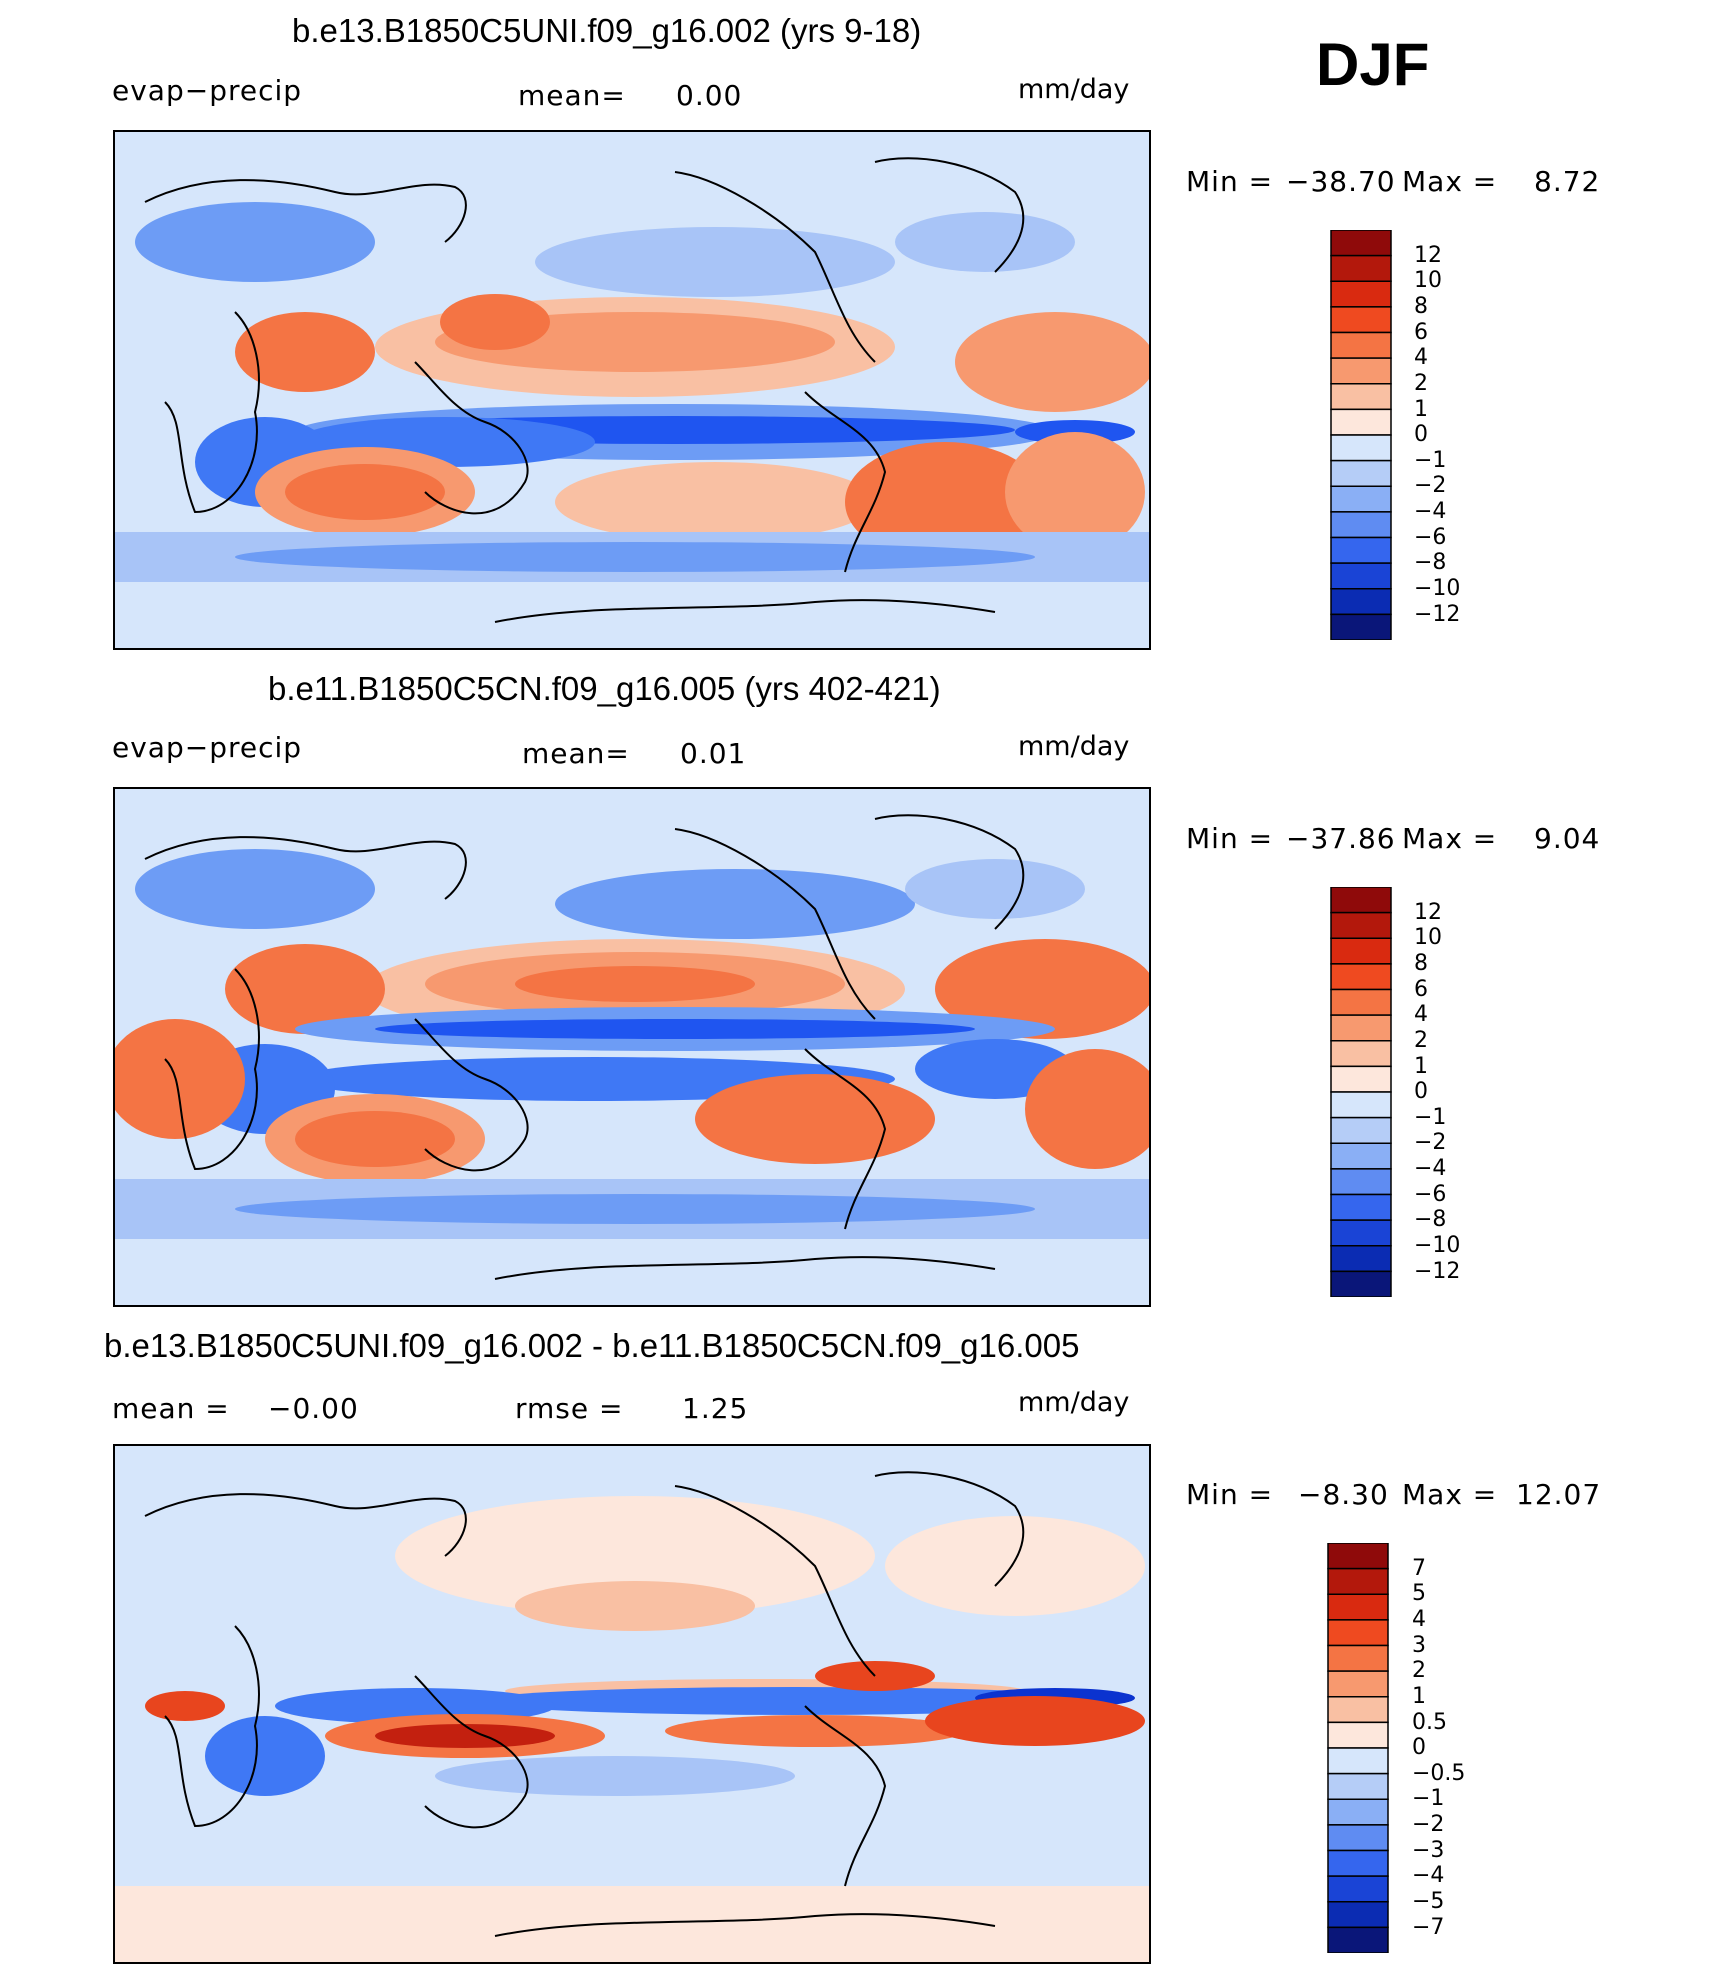 This screenshot has height=1969, width=1710. I want to click on colorbar-tick-label: −7, so click(1428, 1927).